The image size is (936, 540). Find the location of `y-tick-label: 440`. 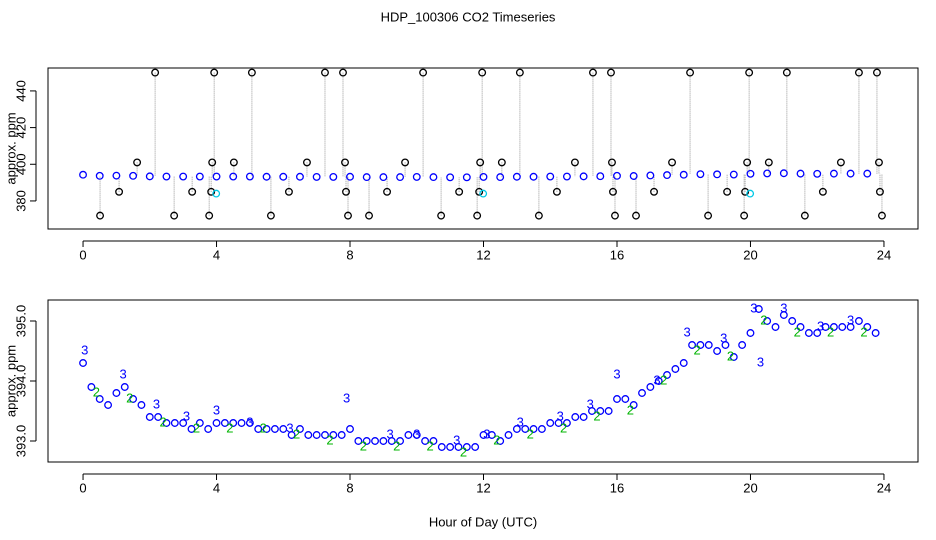

y-tick-label: 440 is located at coordinates (20, 91).